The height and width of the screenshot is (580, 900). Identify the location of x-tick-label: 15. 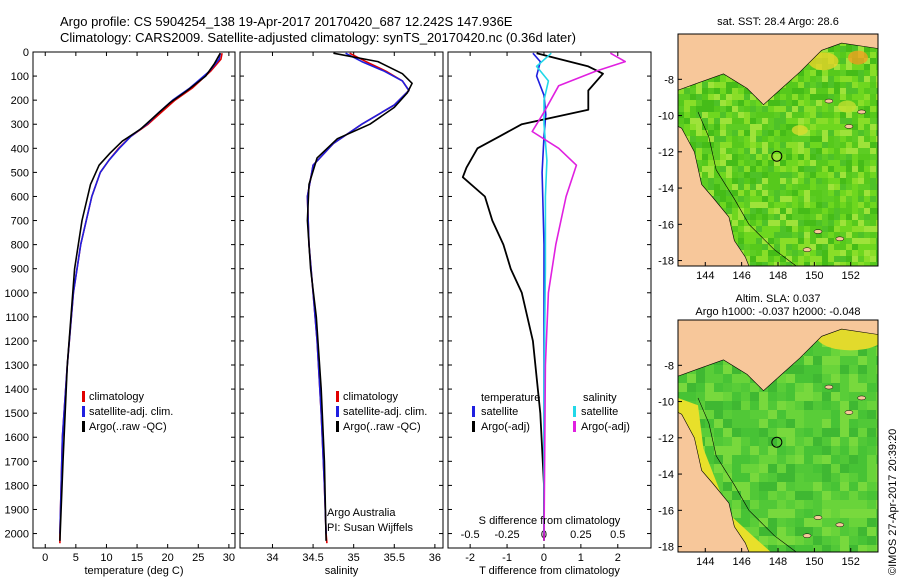
(137, 558).